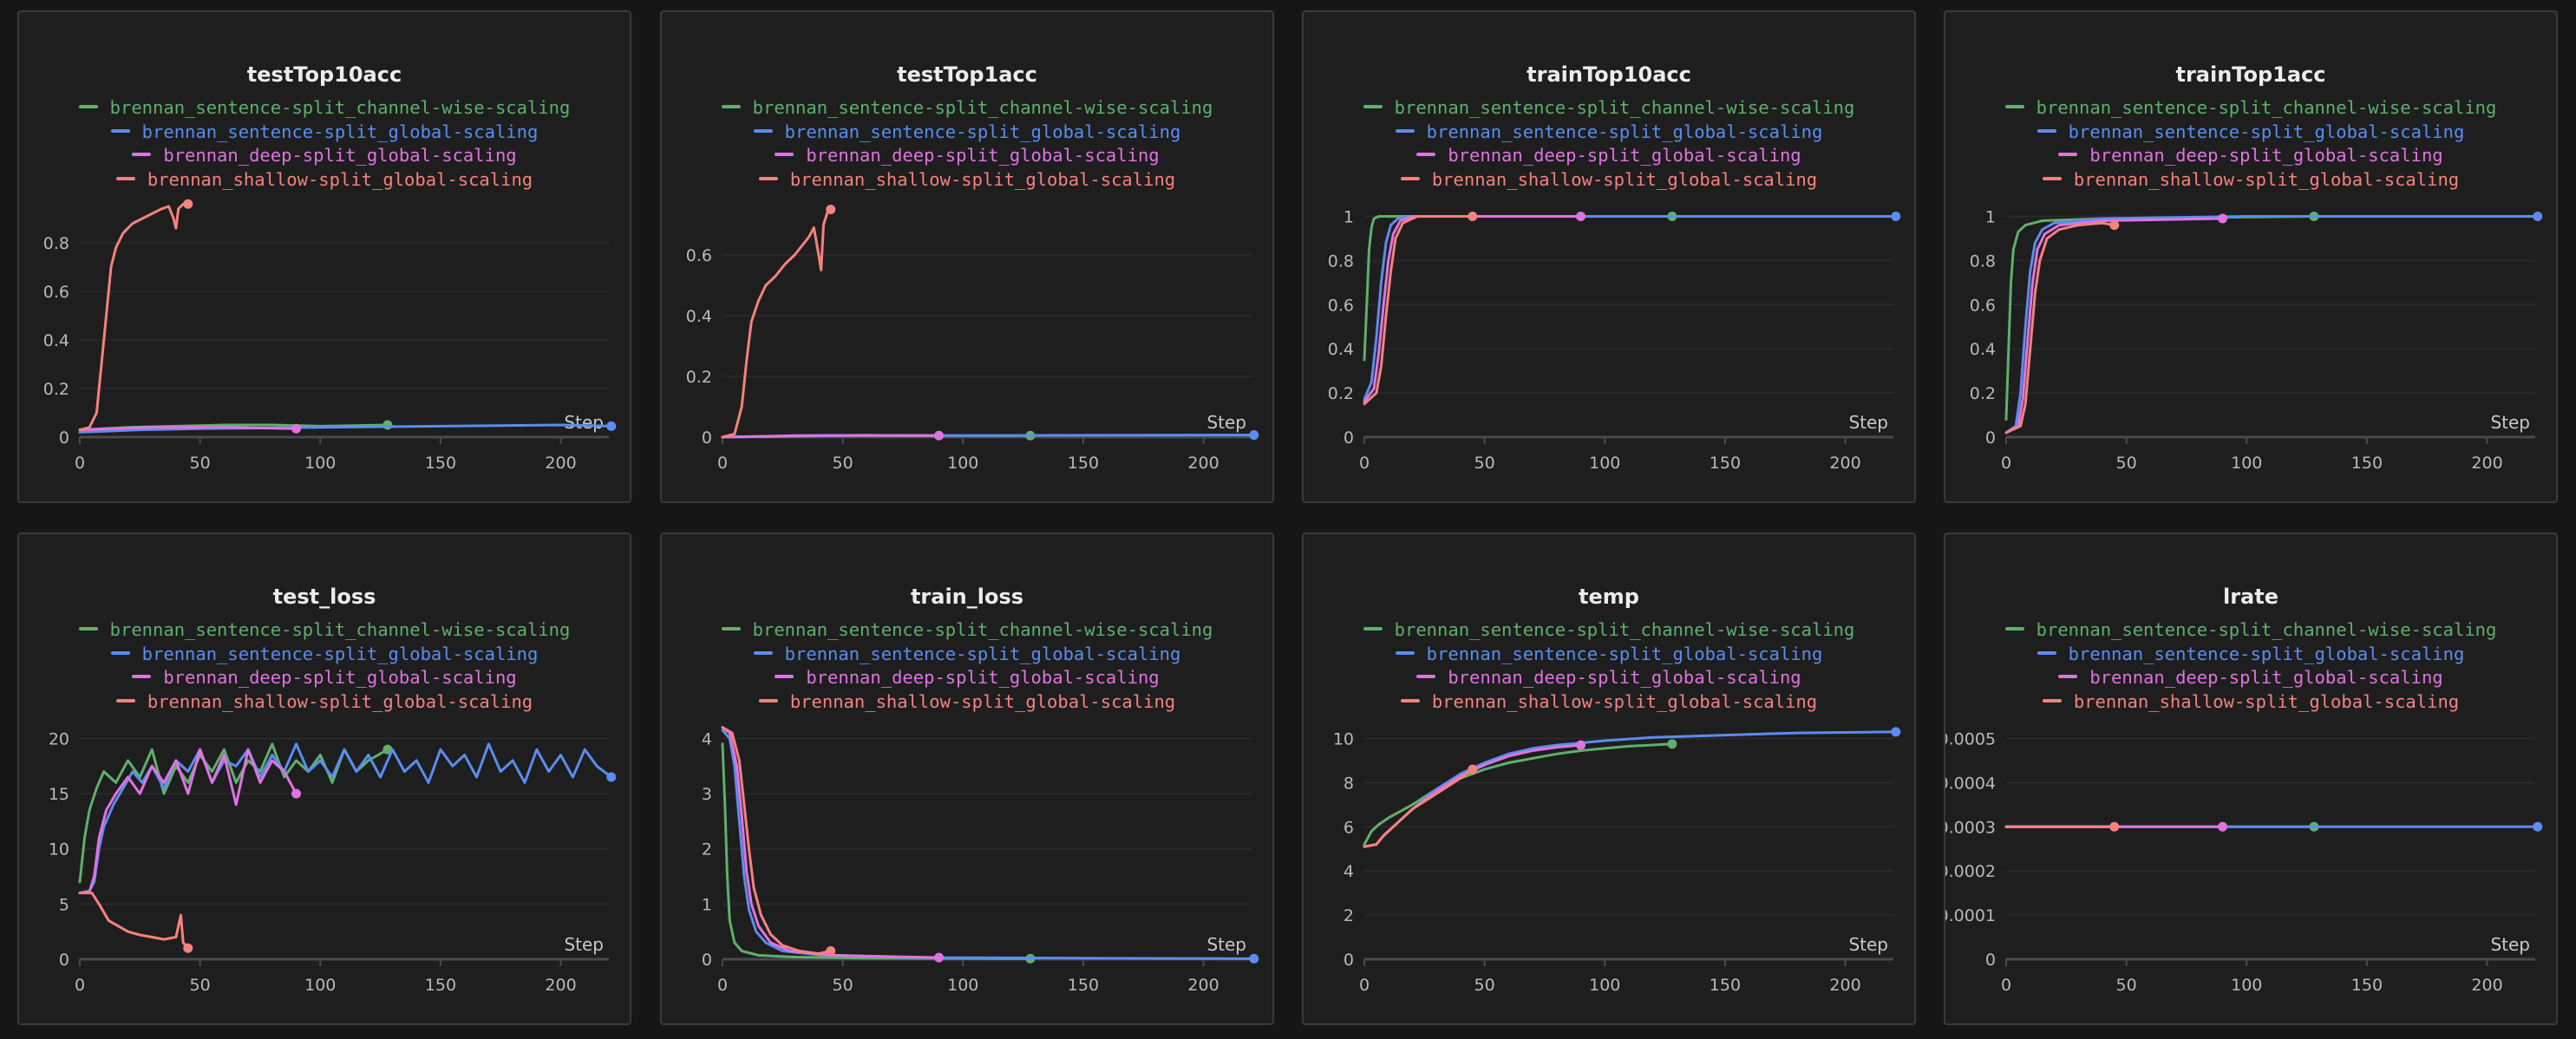  I want to click on y-tick-label: 4, so click(707, 738).